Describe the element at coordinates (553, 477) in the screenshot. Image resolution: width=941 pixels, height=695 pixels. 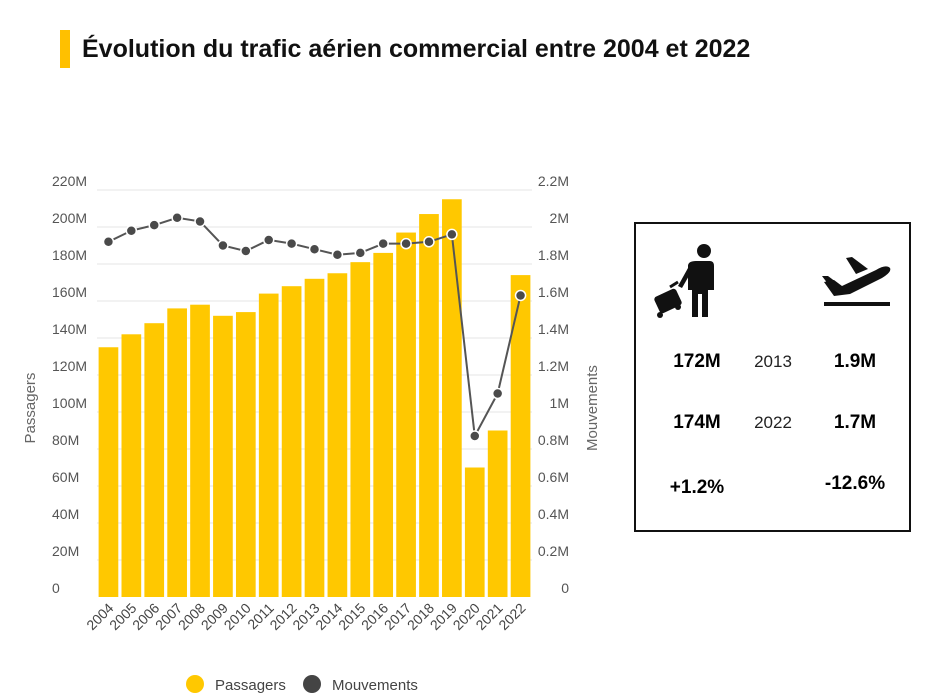
I see `y-right-tick-label: 0.6M` at that location.